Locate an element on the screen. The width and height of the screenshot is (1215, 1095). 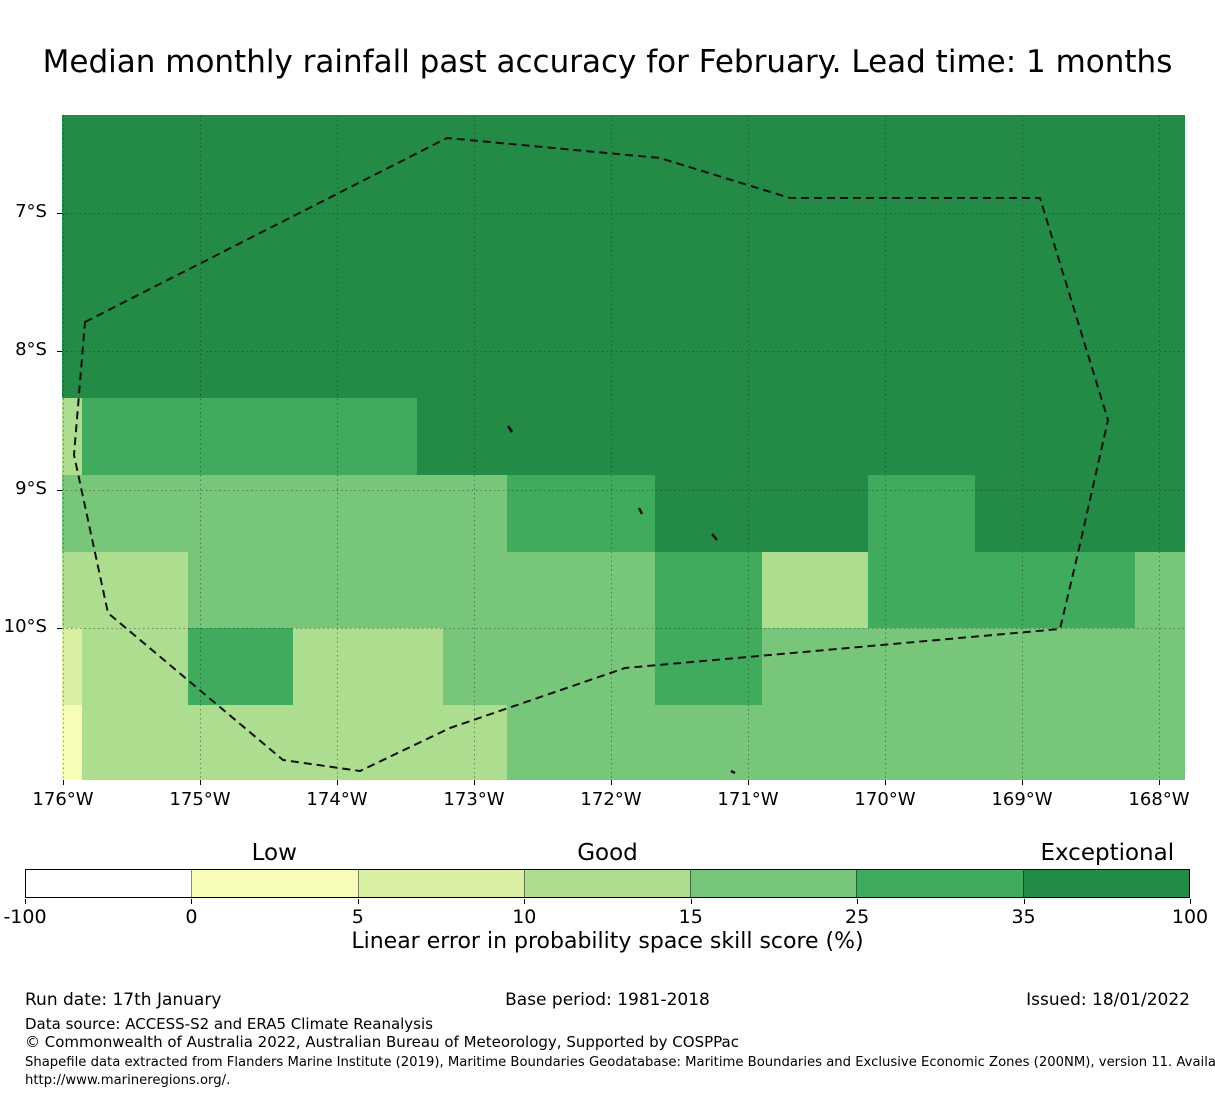
island-marks is located at coordinates (621, 600).